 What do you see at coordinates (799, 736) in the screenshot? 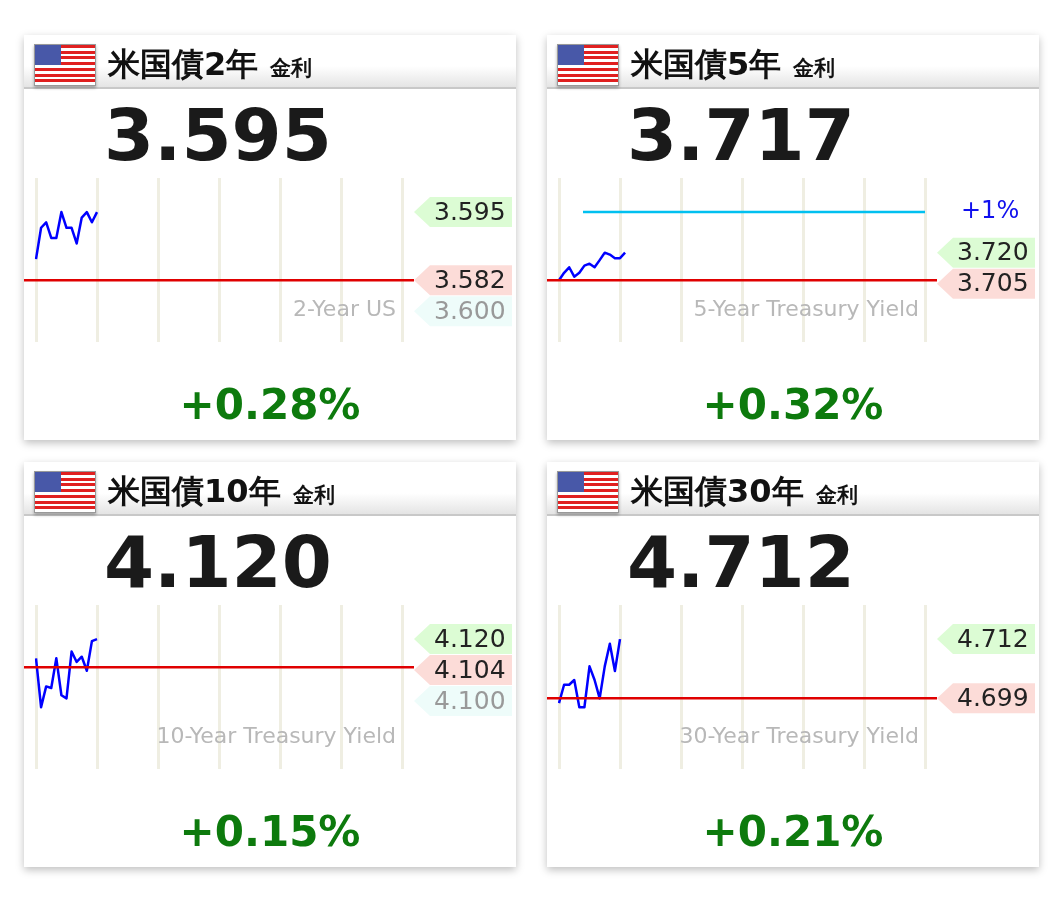
I see `text: 30-Year Treasury Yield` at bounding box center [799, 736].